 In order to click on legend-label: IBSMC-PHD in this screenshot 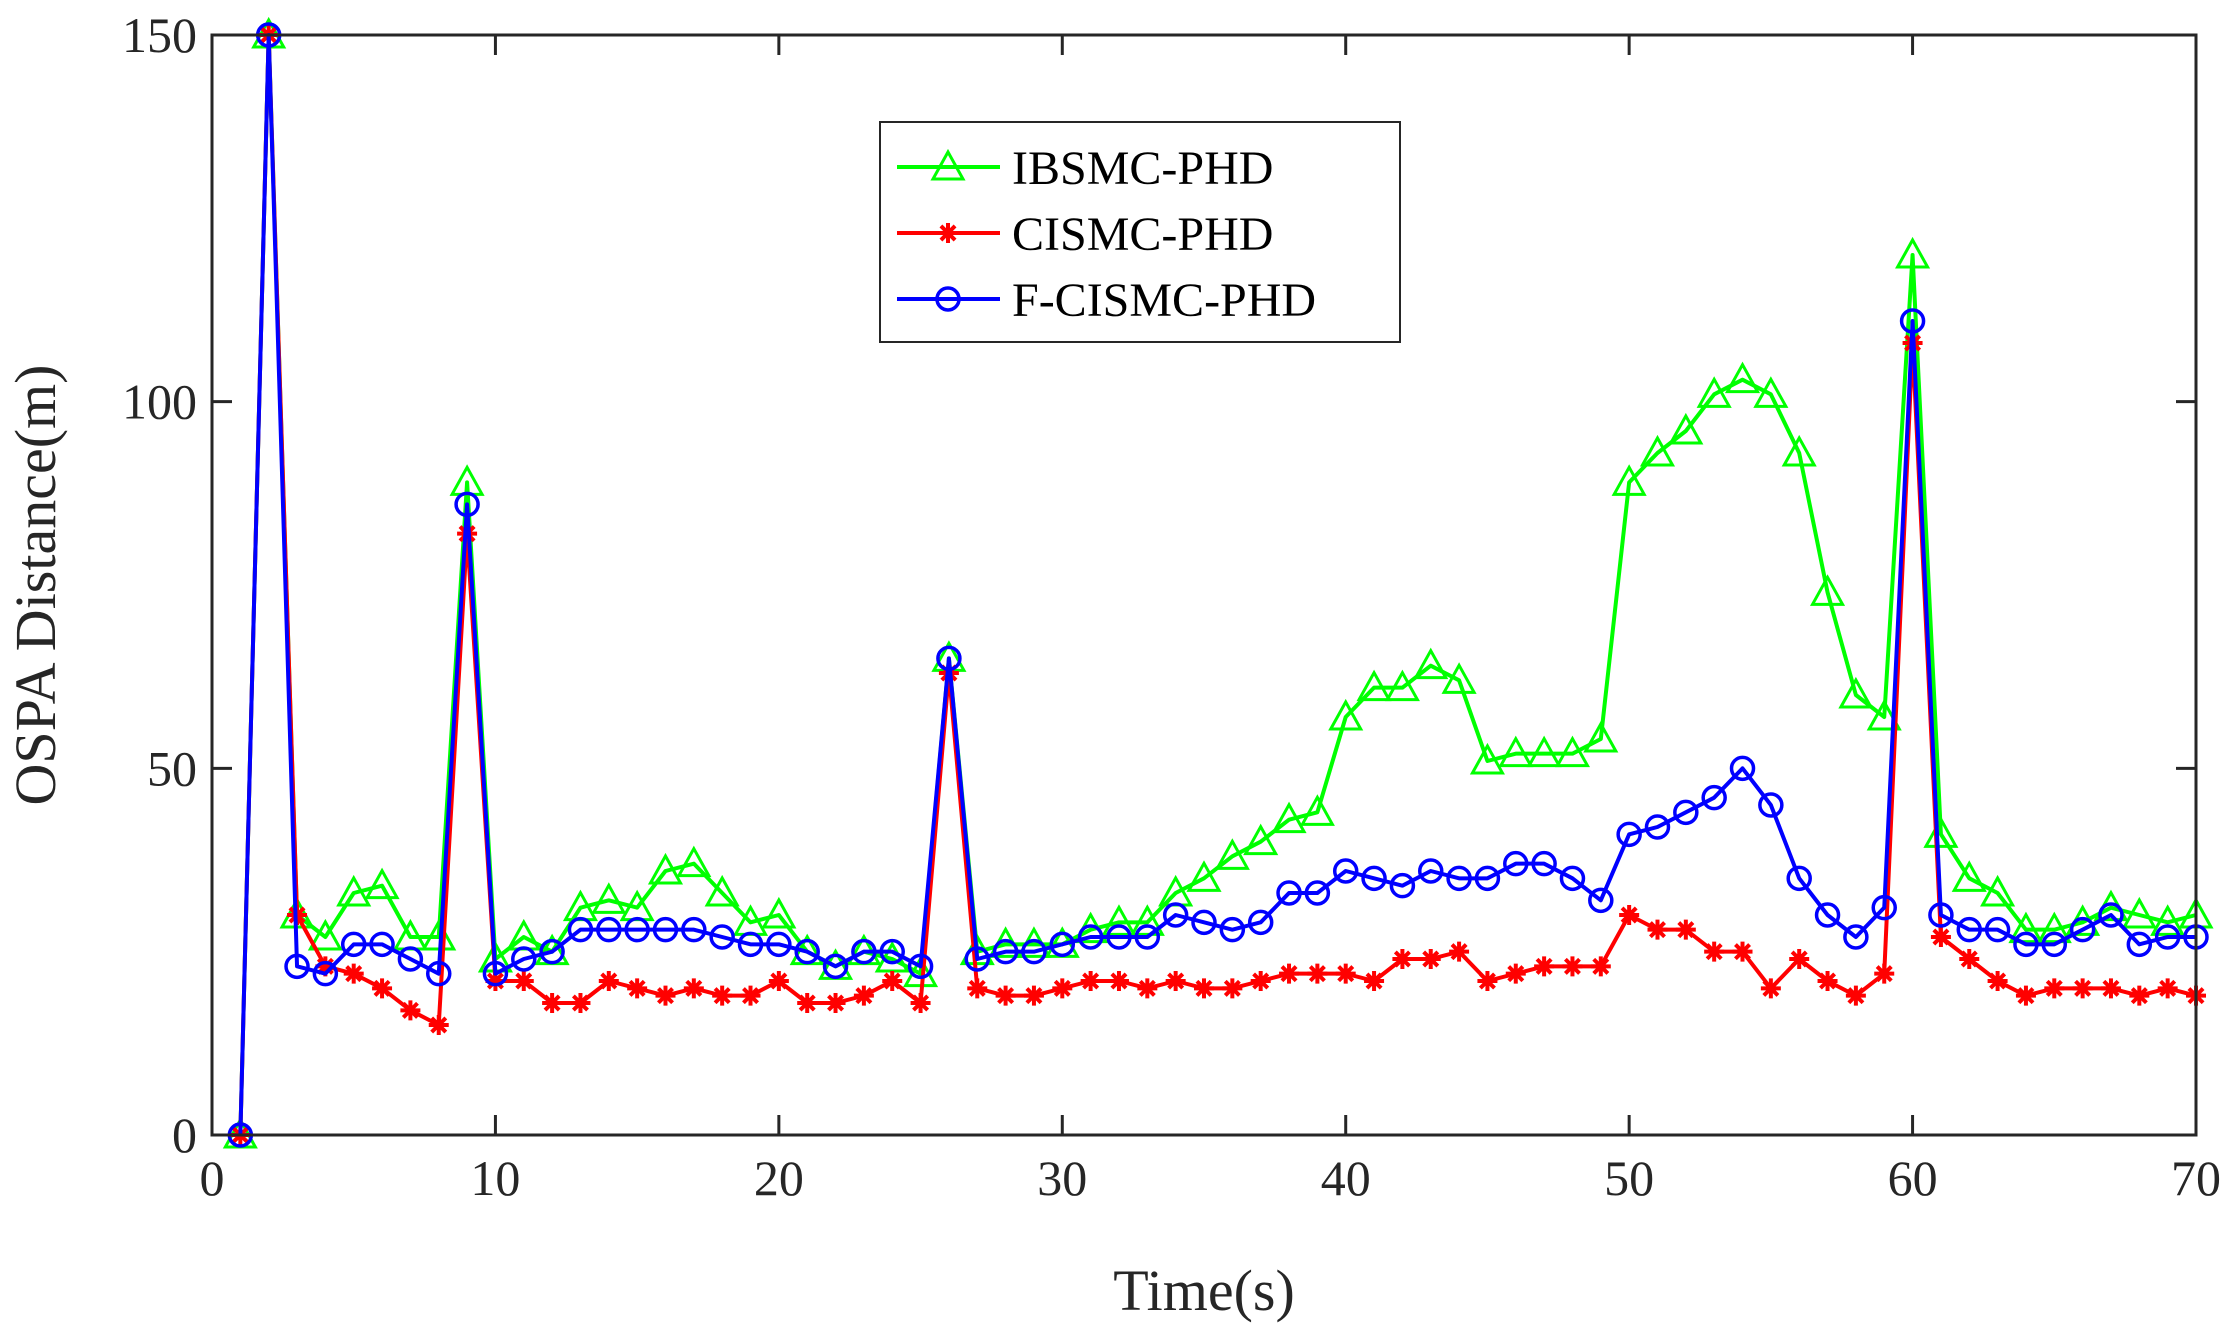, I will do `click(1142, 168)`.